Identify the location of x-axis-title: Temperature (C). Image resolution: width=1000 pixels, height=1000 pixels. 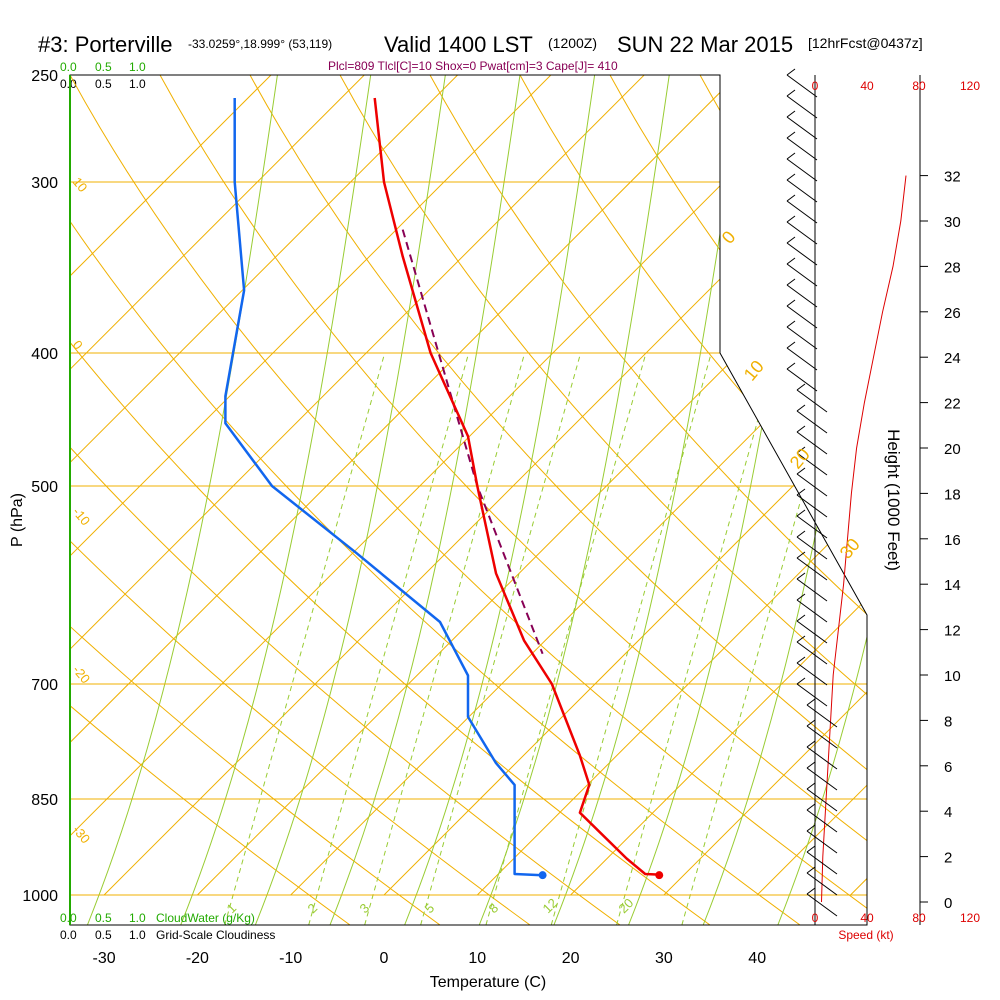
(488, 982).